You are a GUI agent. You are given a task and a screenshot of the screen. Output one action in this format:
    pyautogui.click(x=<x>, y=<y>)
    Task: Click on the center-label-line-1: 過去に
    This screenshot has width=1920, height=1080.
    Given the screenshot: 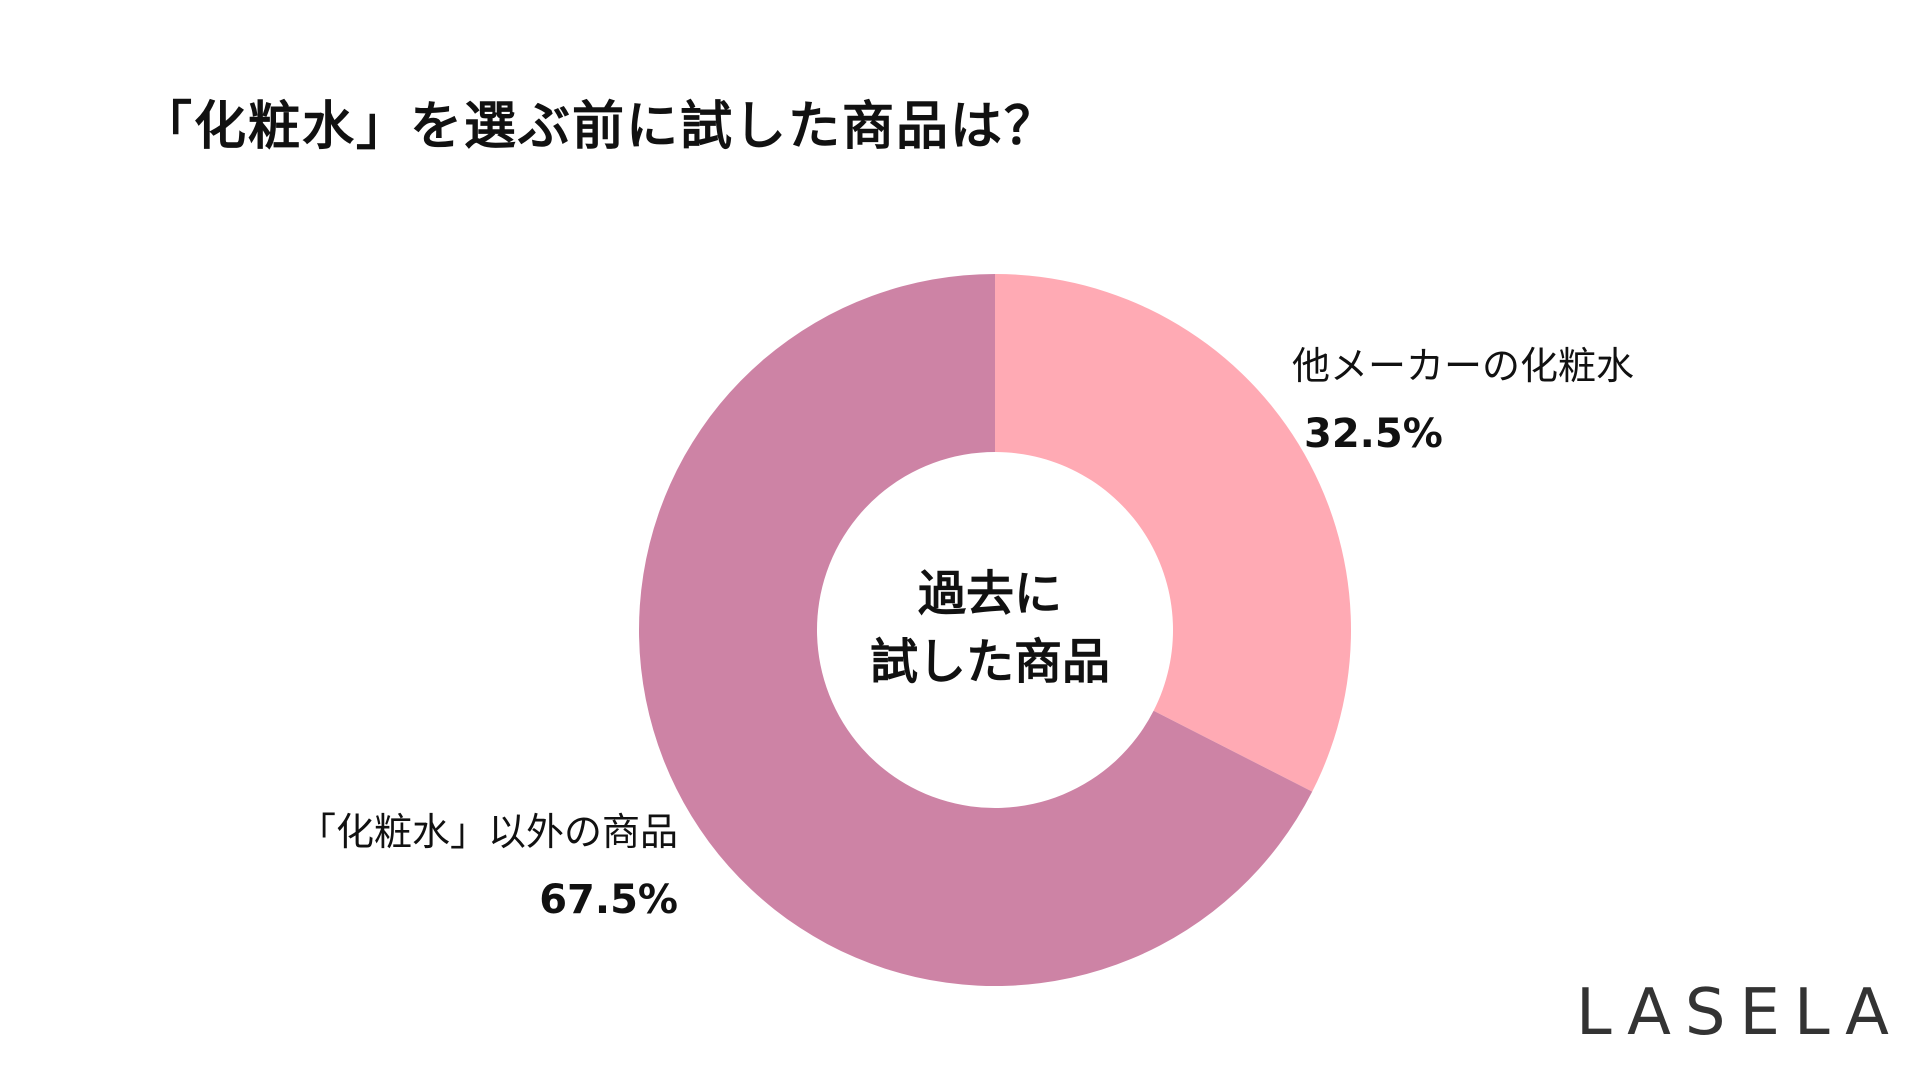 What is the action you would take?
    pyautogui.click(x=989, y=594)
    